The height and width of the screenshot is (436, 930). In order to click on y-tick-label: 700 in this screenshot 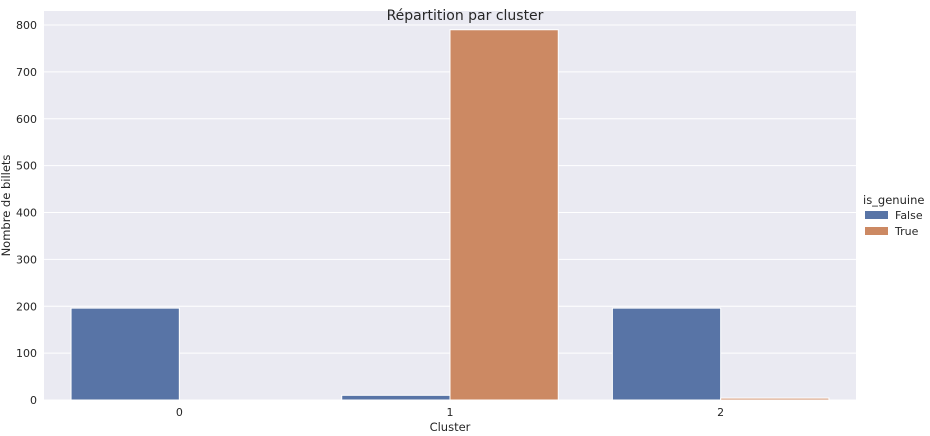, I will do `click(26, 72)`.